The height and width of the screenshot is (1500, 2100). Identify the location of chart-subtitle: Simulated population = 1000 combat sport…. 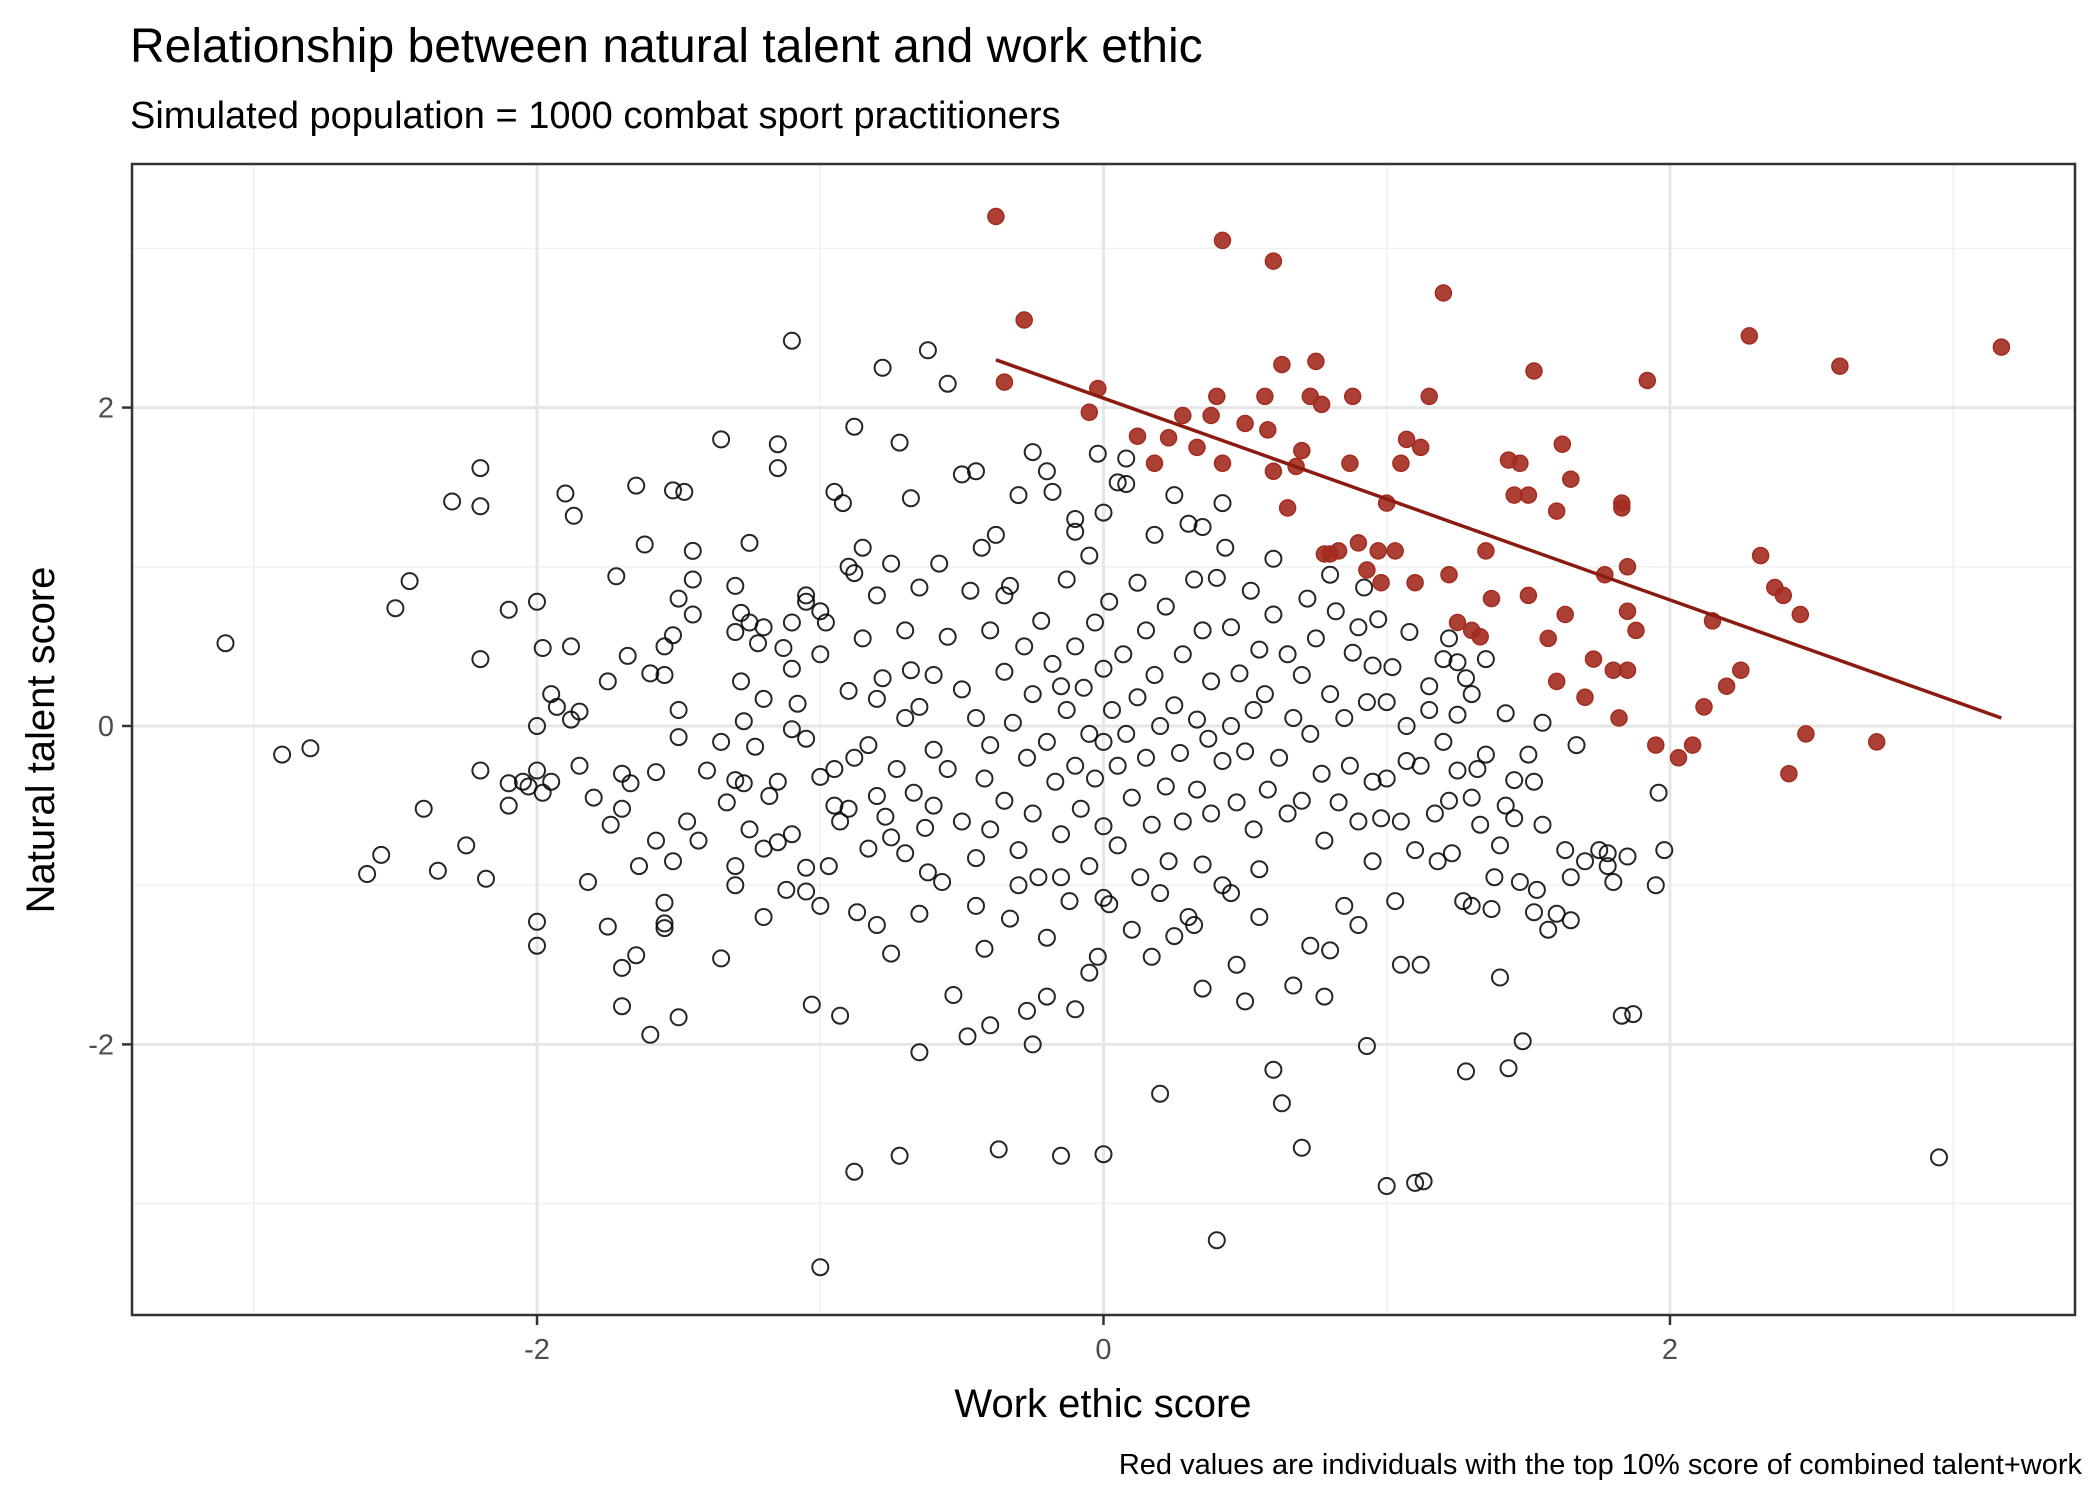
(595, 116).